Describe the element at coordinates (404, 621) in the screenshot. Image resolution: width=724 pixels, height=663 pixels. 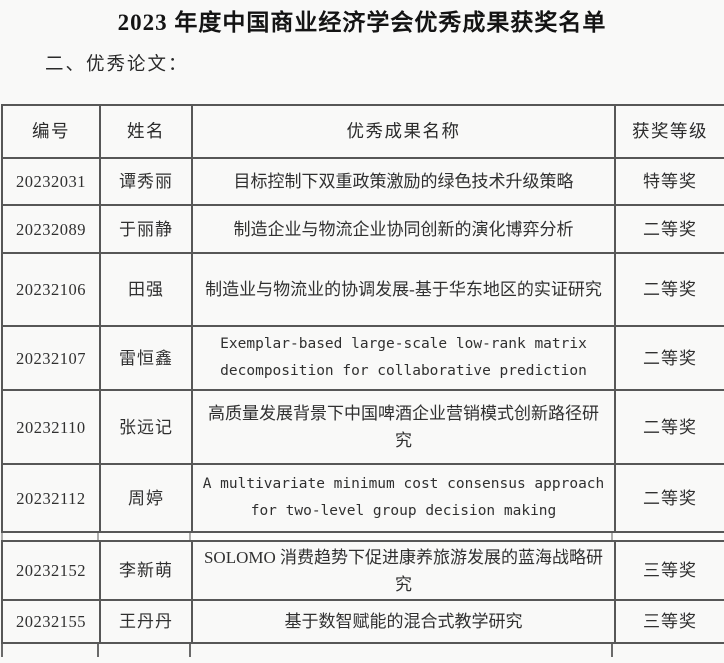
I see `cell-work: 基于数智赋能的混合式教学研究` at that location.